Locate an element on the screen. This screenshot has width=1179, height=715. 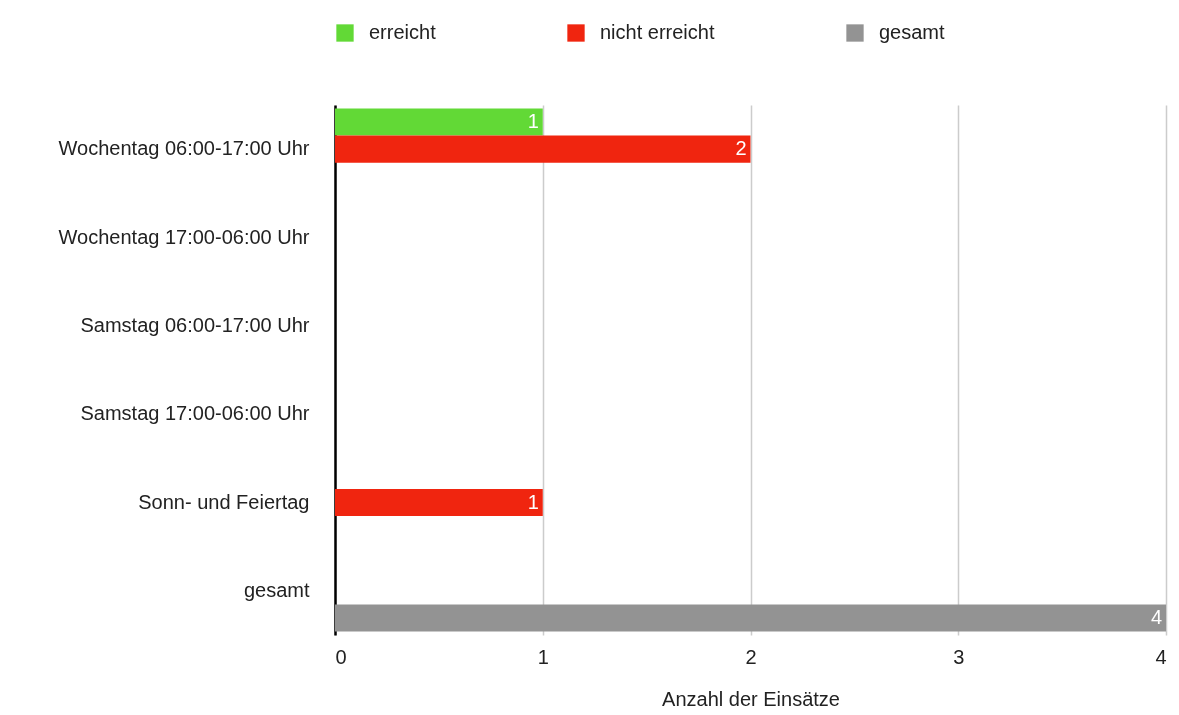
x-tick-label: 4 is located at coordinates (1161, 656).